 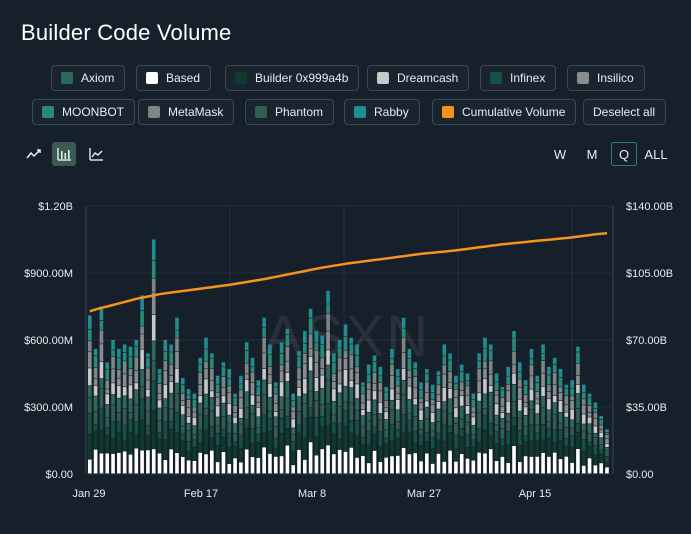 What do you see at coordinates (96, 154) in the screenshot?
I see `area-chart-toggle` at bounding box center [96, 154].